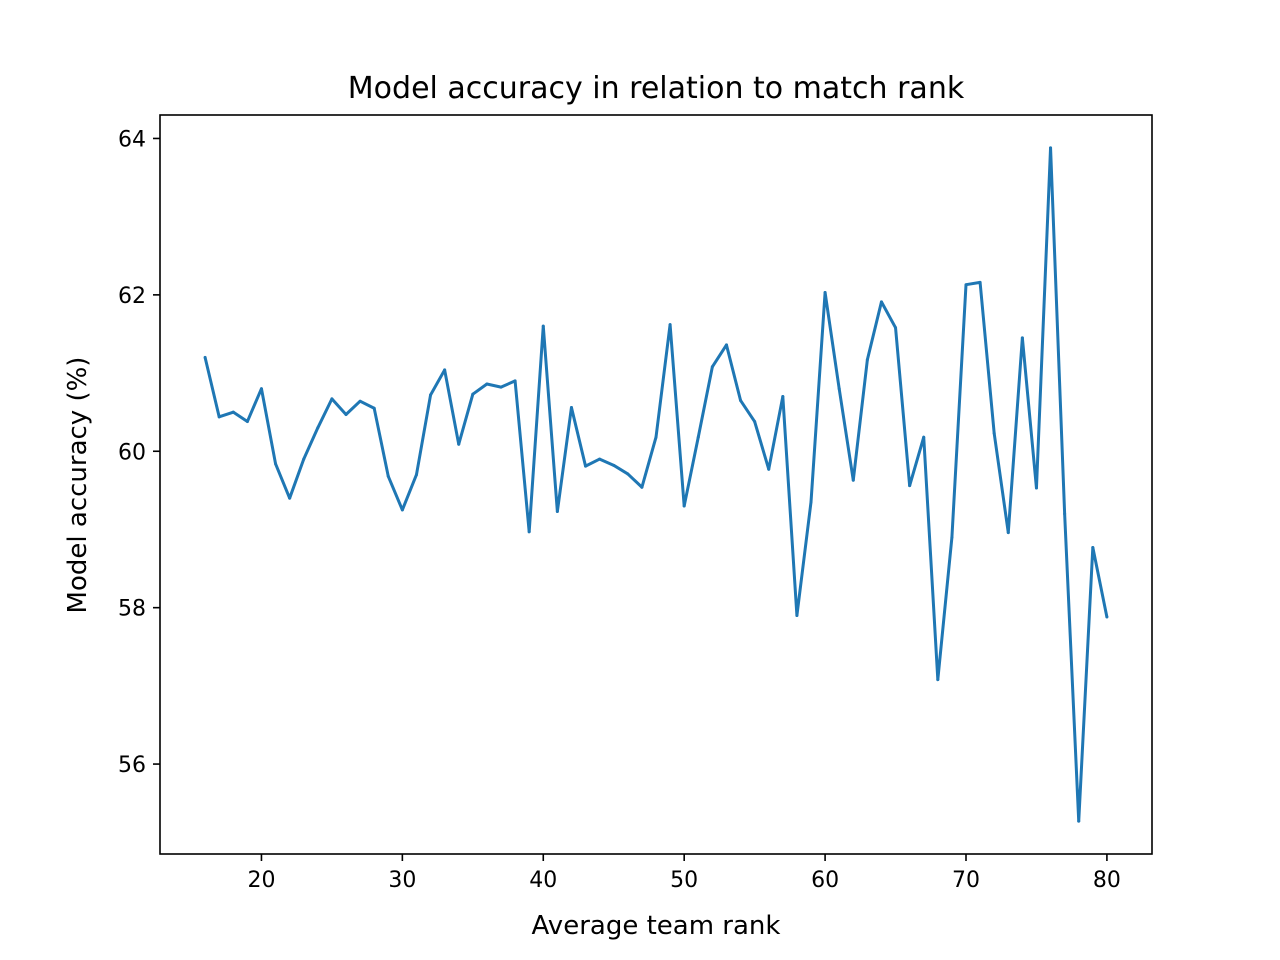  I want to click on chart-title: Model accuracy in relation to match rank, so click(656, 88).